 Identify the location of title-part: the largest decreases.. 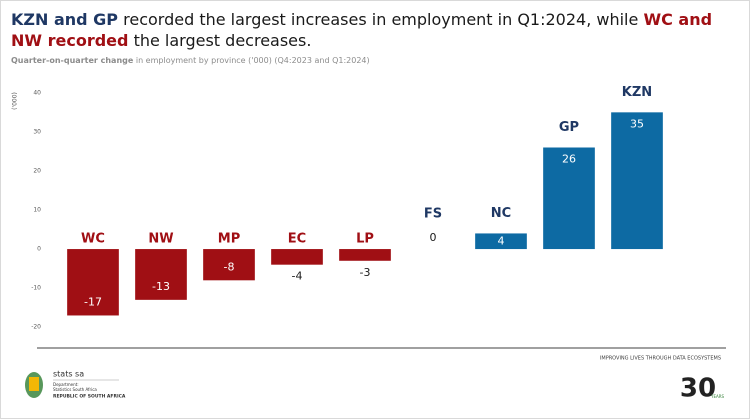
(222, 40).